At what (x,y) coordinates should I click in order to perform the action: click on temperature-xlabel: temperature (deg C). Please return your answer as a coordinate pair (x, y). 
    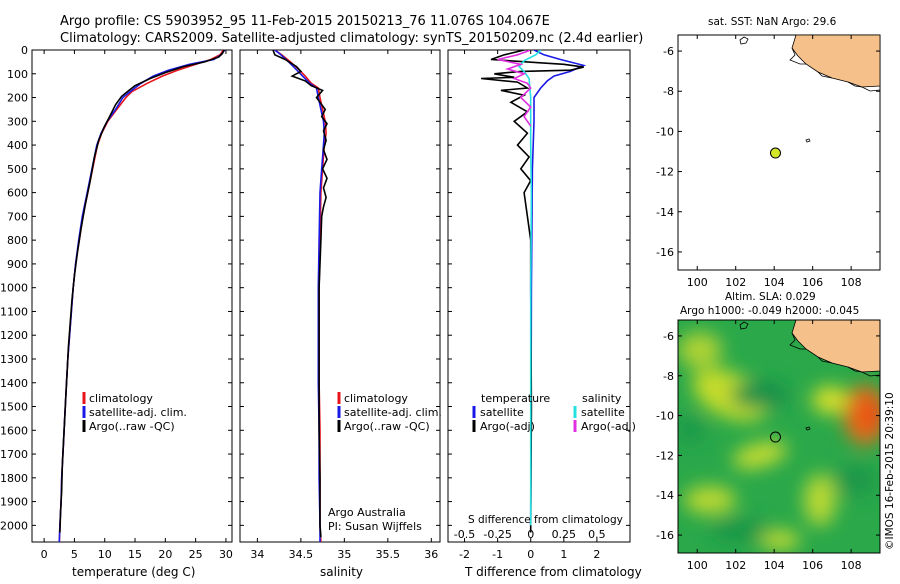
    Looking at the image, I should click on (133, 572).